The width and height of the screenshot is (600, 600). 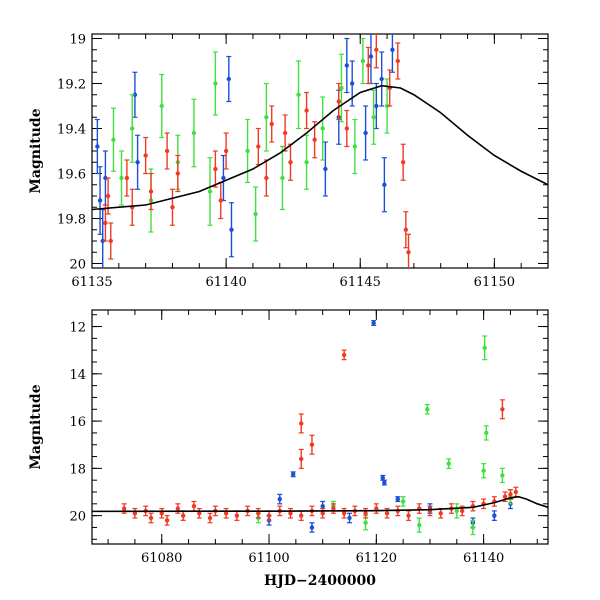 What do you see at coordinates (91, 282) in the screenshot?
I see `x-tick-label: 61135` at bounding box center [91, 282].